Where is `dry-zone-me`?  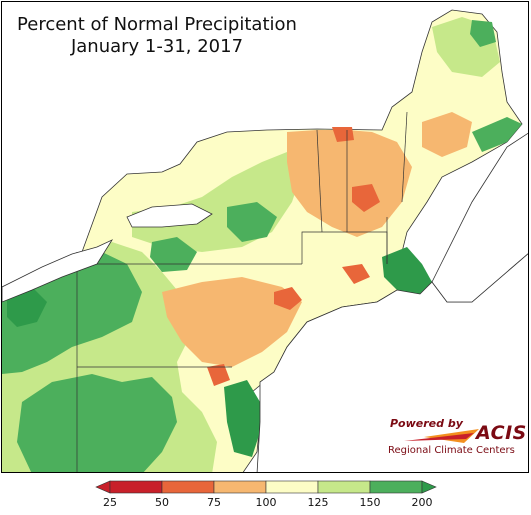
dry-zone-me is located at coordinates (447, 134).